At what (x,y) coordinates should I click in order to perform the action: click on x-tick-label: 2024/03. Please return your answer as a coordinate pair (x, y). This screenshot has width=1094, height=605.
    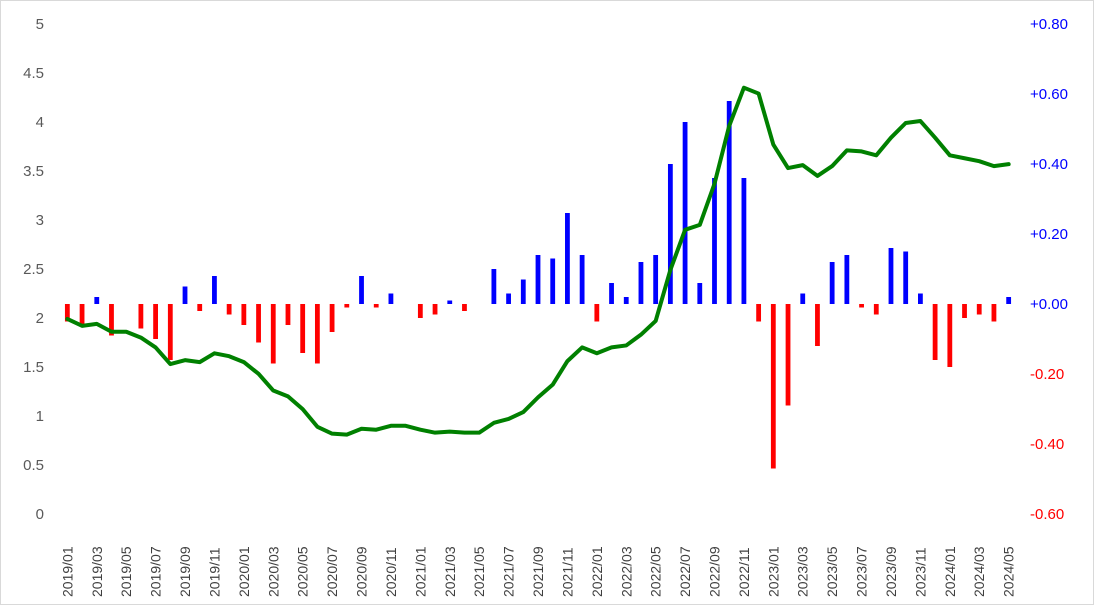
    Looking at the image, I should click on (979, 571).